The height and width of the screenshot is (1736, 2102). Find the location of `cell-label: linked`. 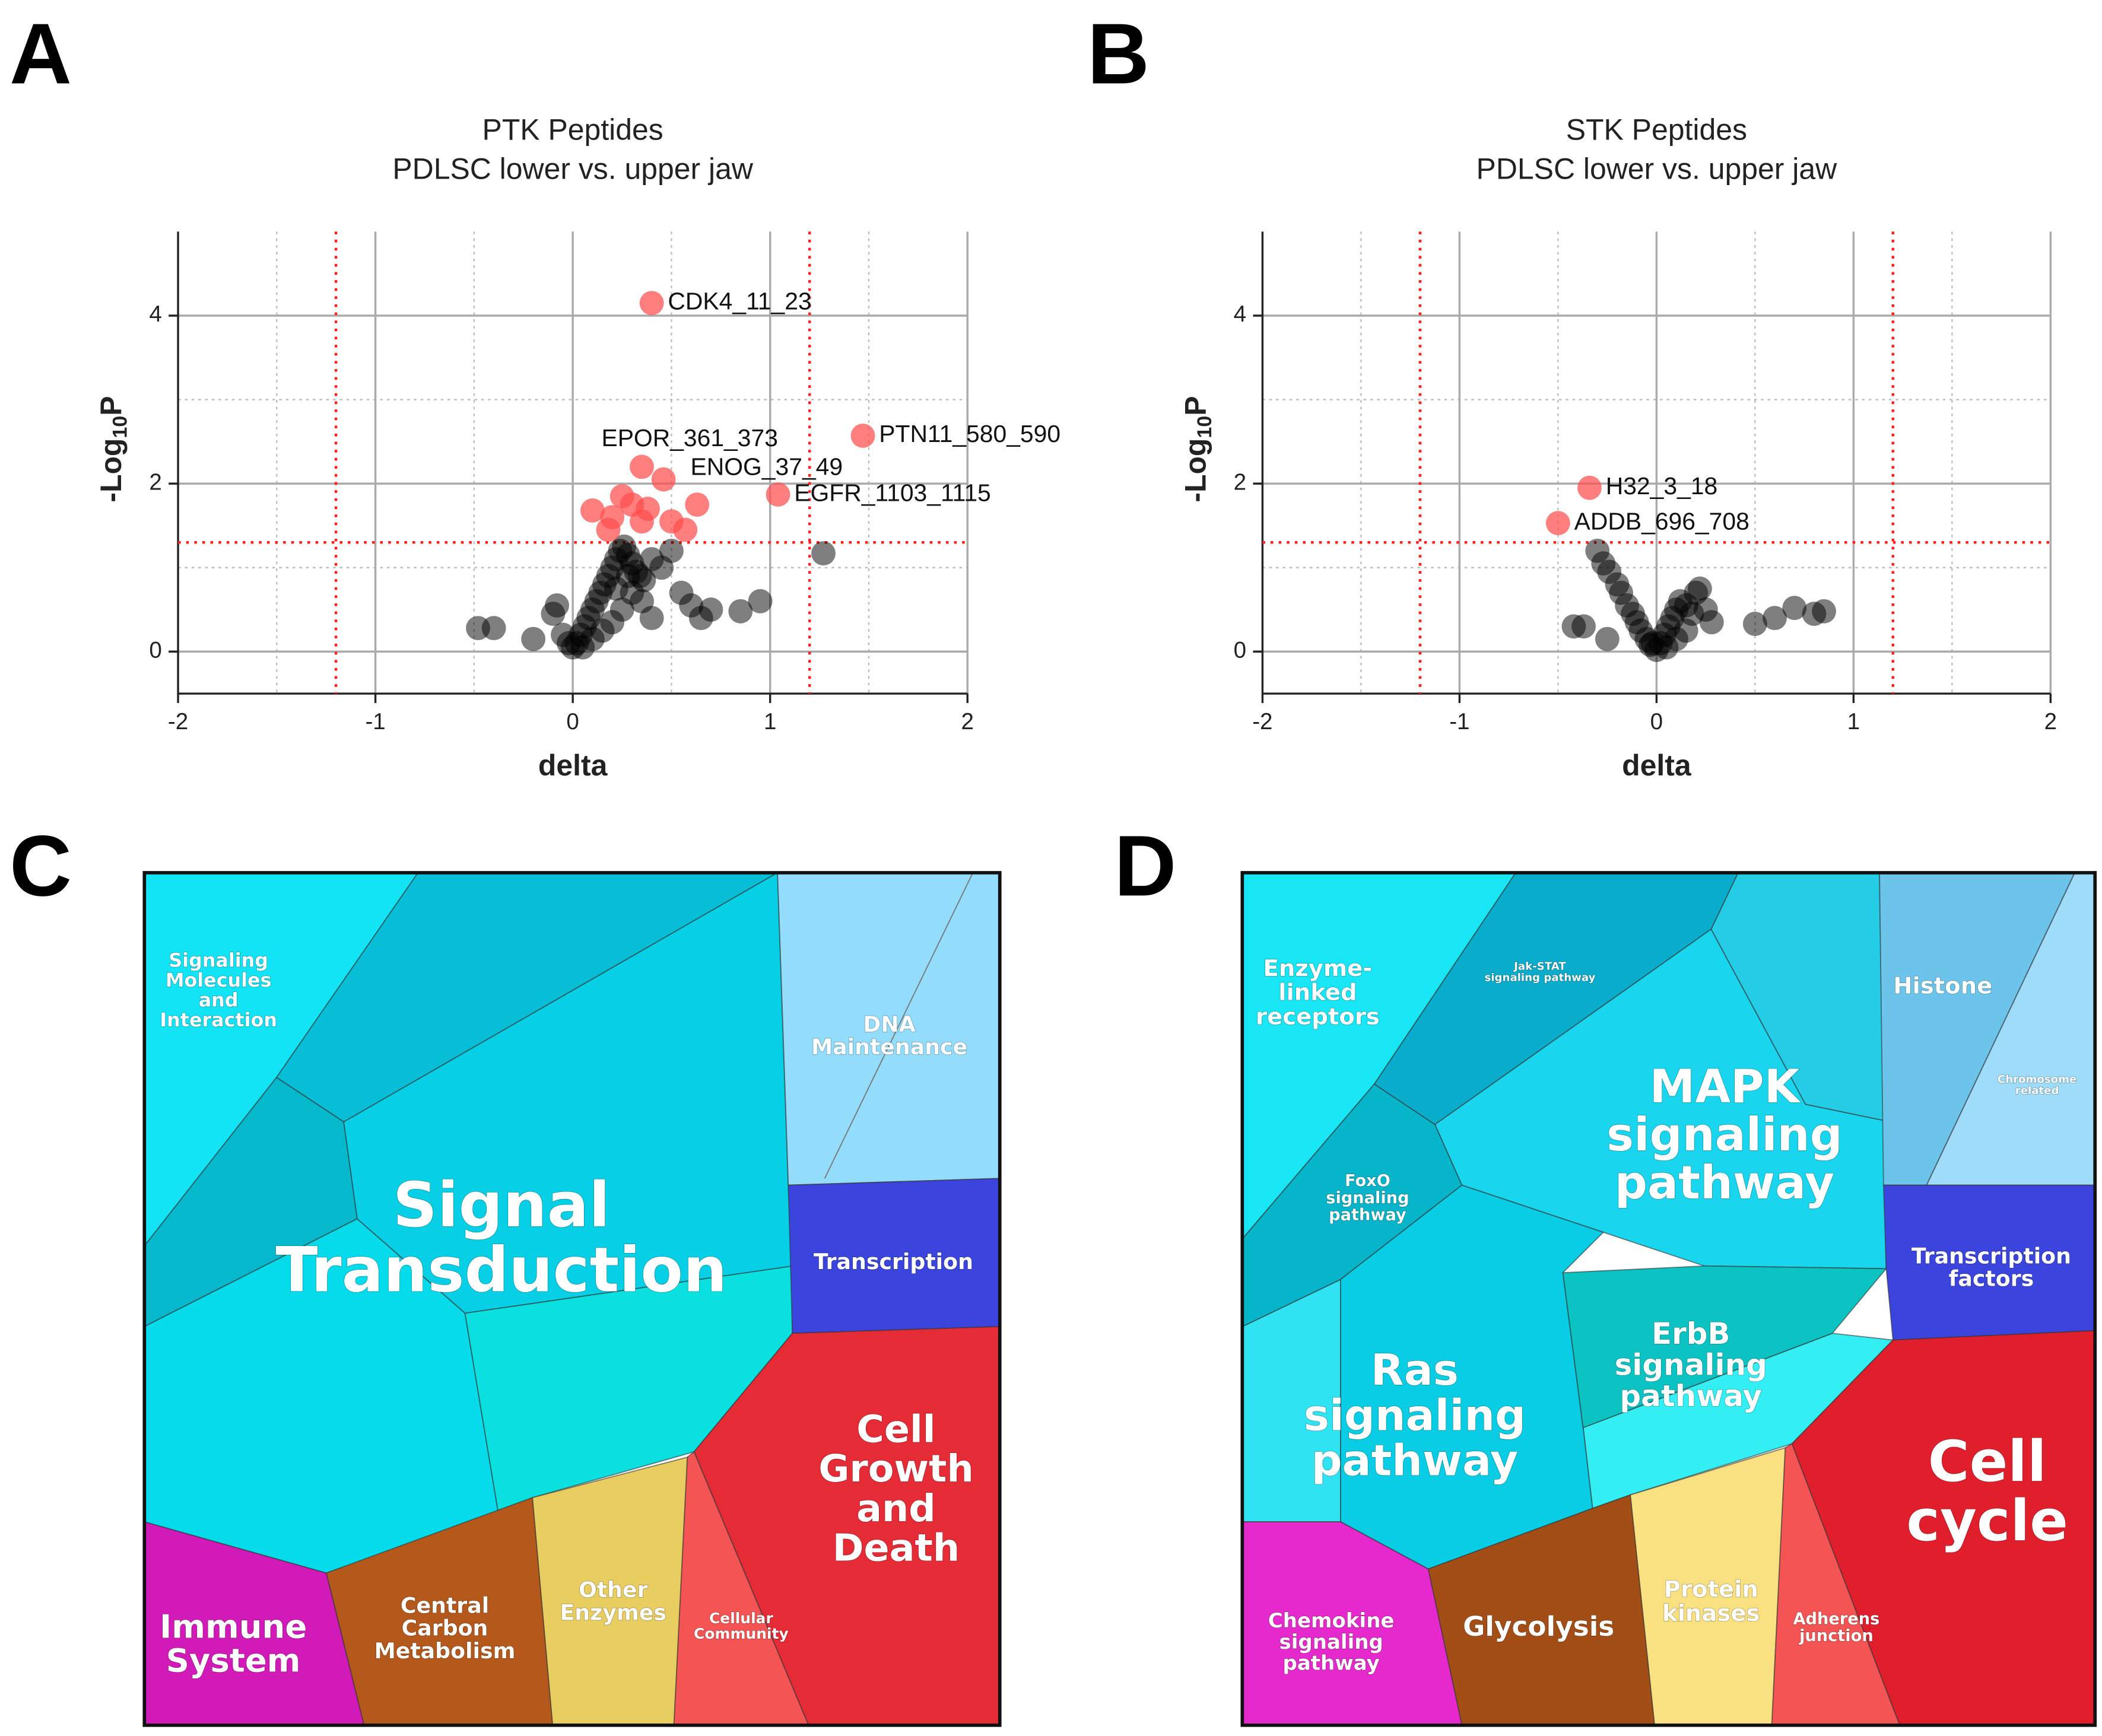

cell-label: linked is located at coordinates (1317, 993).